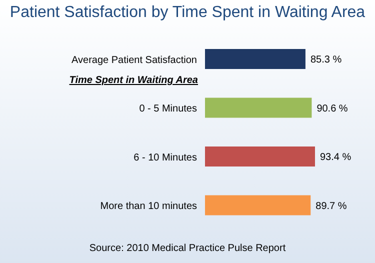 Image resolution: width=375 pixels, height=263 pixels. Describe the element at coordinates (187, 13) in the screenshot. I see `chart-title: Patient Satisfaction by Time Spent in Waiting Area` at that location.